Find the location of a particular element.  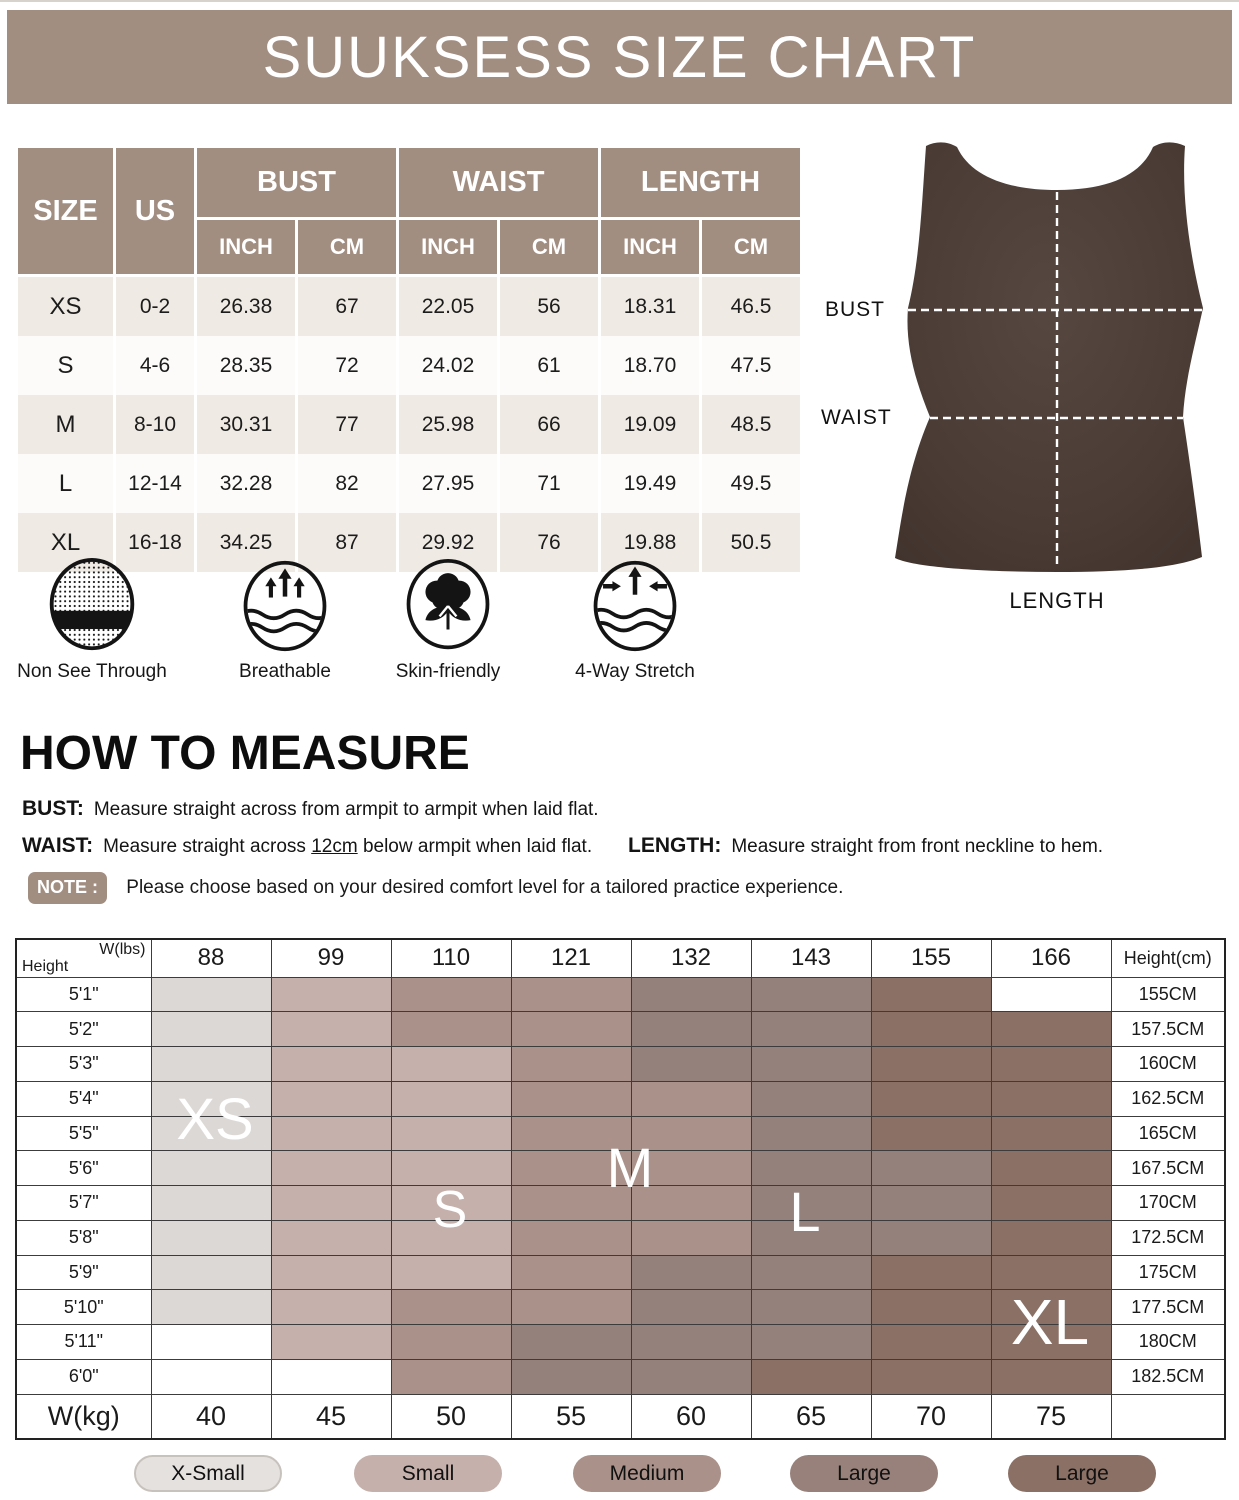

breathable-icon is located at coordinates (285, 606).